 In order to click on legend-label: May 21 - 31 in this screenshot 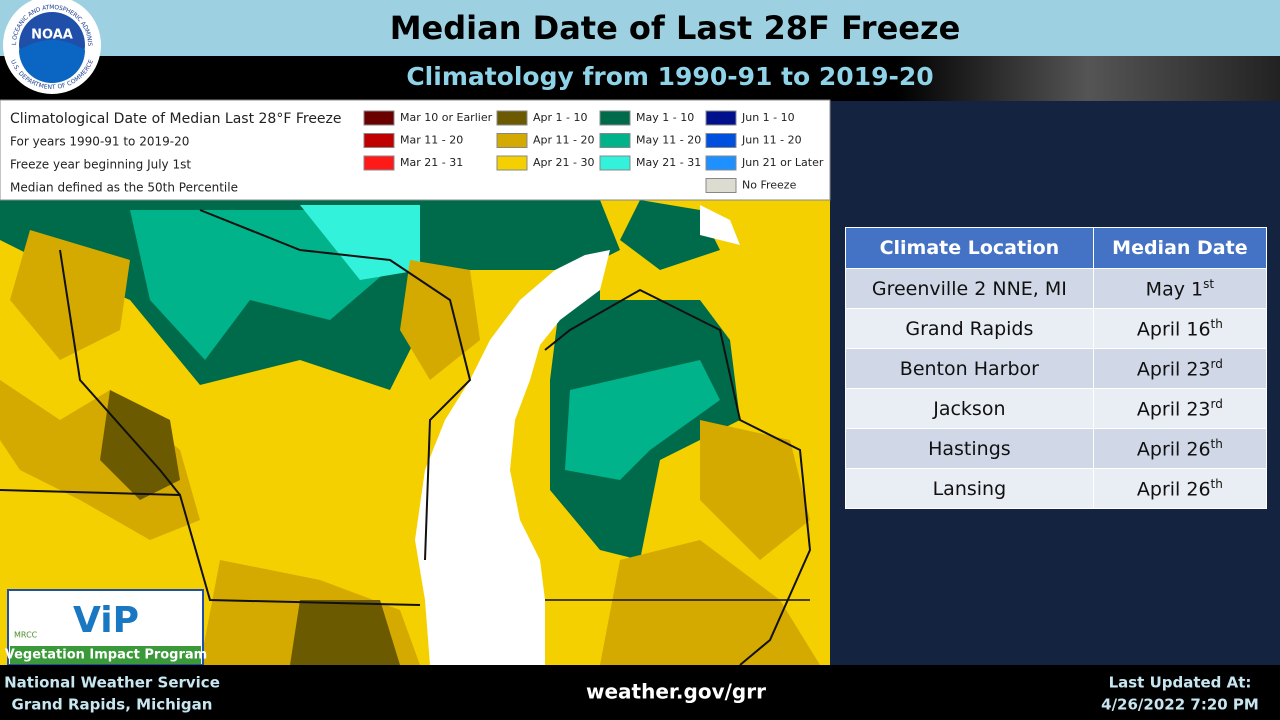, I will do `click(668, 162)`.